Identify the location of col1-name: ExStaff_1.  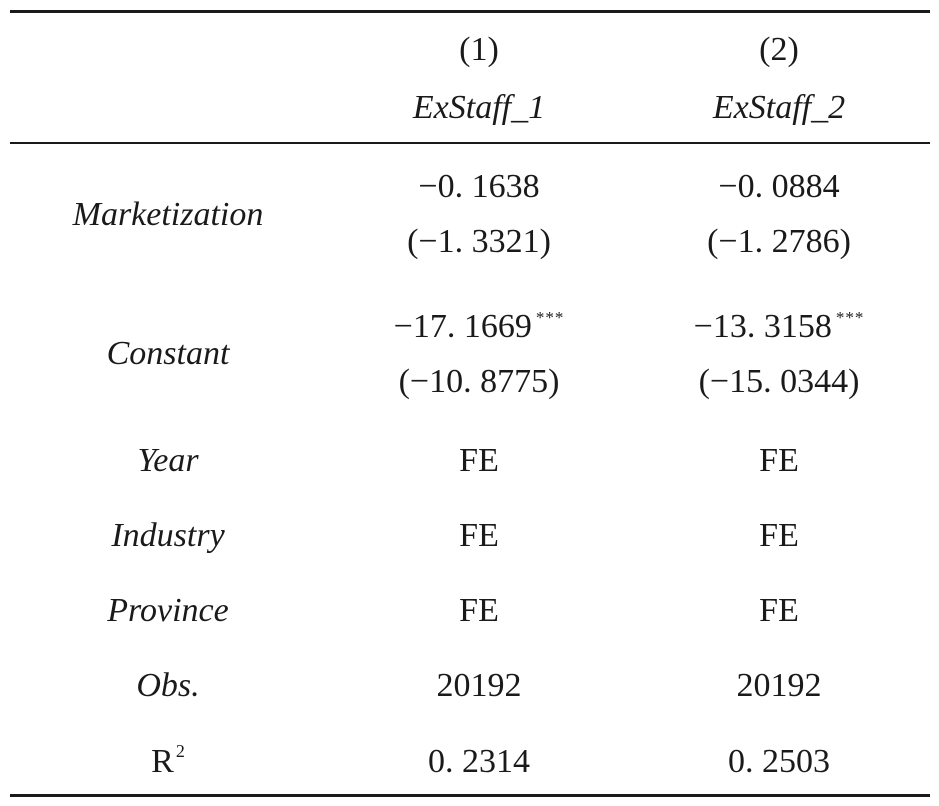
(479, 107).